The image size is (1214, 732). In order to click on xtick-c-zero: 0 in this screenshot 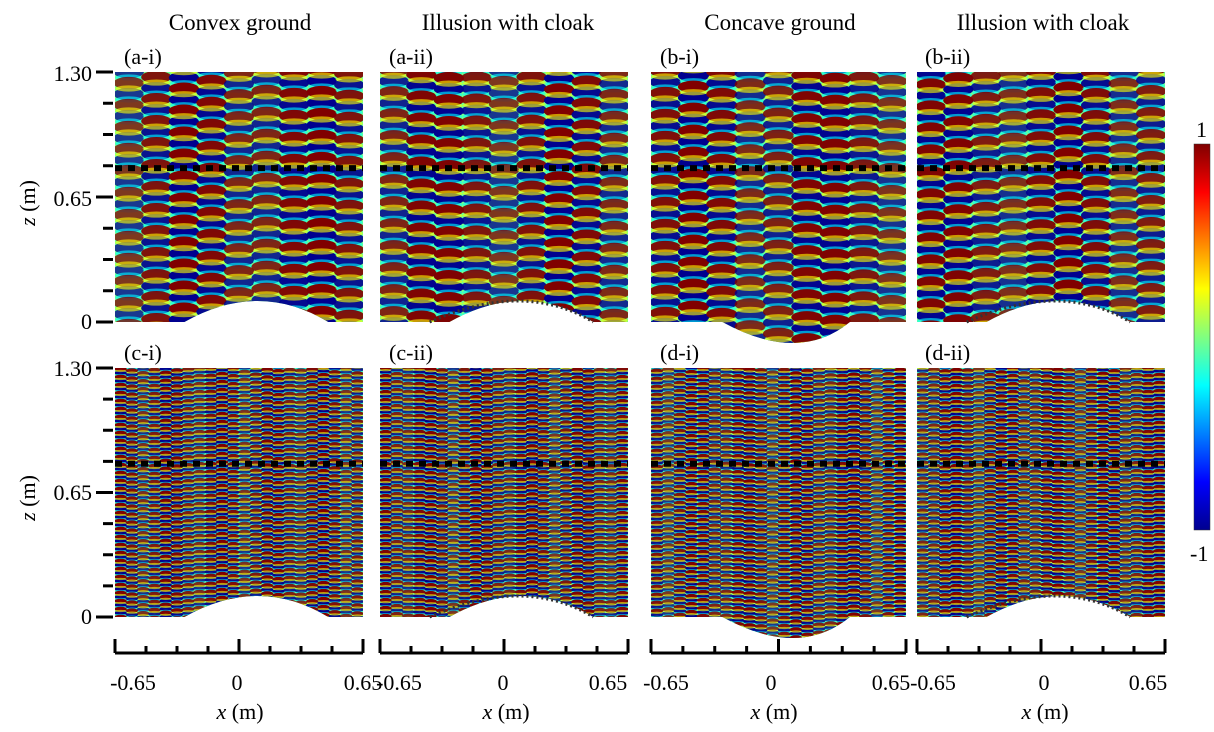, I will do `click(771, 683)`.